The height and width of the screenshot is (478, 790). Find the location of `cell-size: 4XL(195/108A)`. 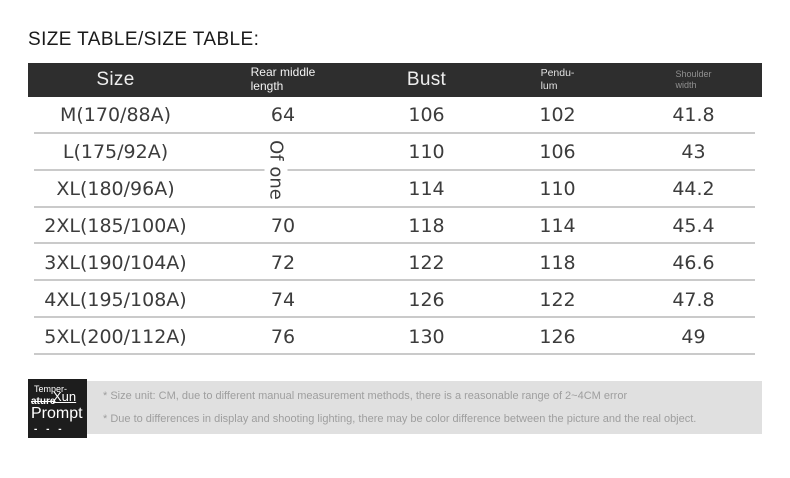

cell-size: 4XL(195/108A) is located at coordinates (115, 299).